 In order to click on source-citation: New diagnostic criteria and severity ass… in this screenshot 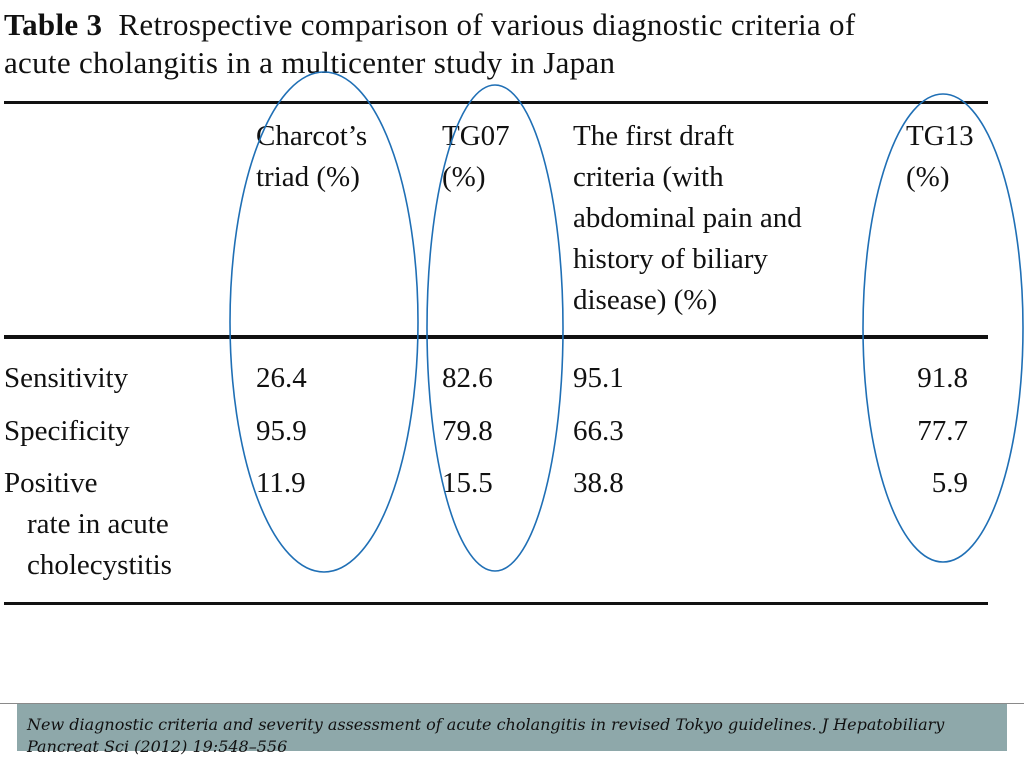, I will do `click(486, 735)`.